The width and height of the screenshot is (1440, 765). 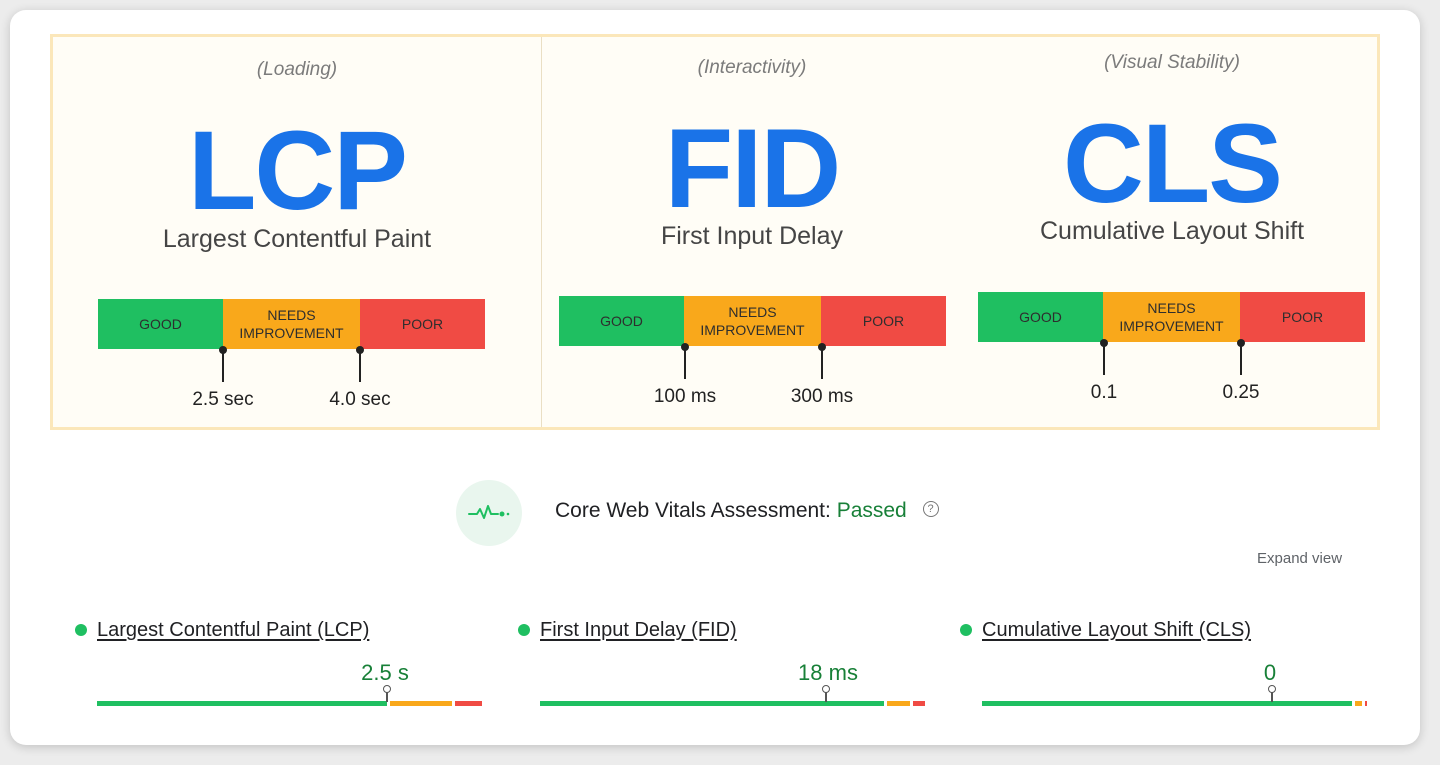 I want to click on metric-abbreviation: LCP, so click(x=298, y=170).